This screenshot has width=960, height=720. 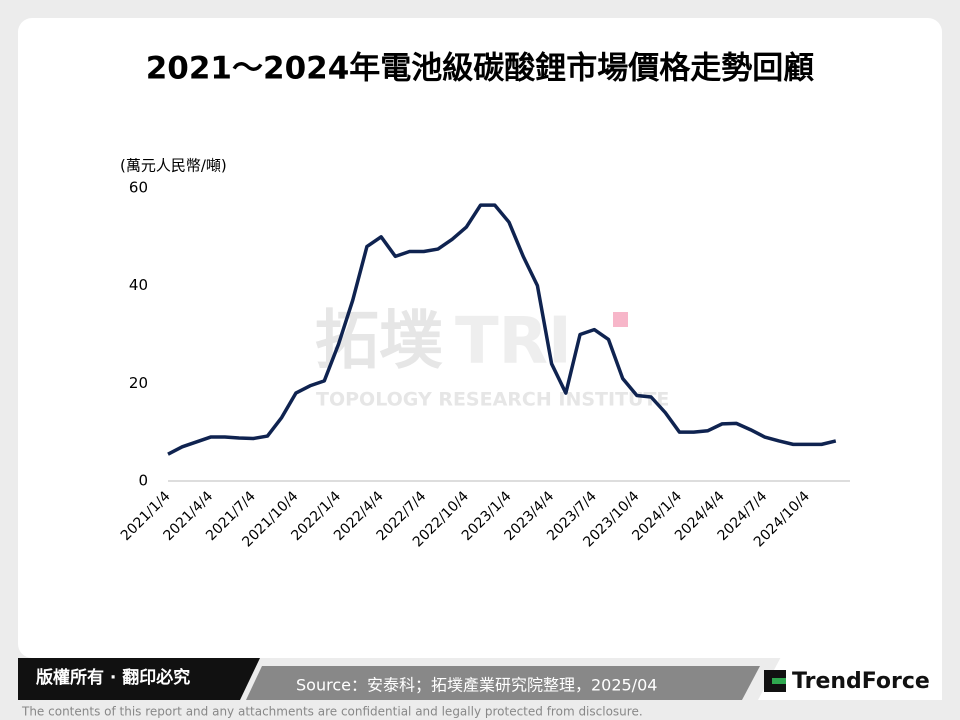 I want to click on footer-bar, so click(x=139, y=679).